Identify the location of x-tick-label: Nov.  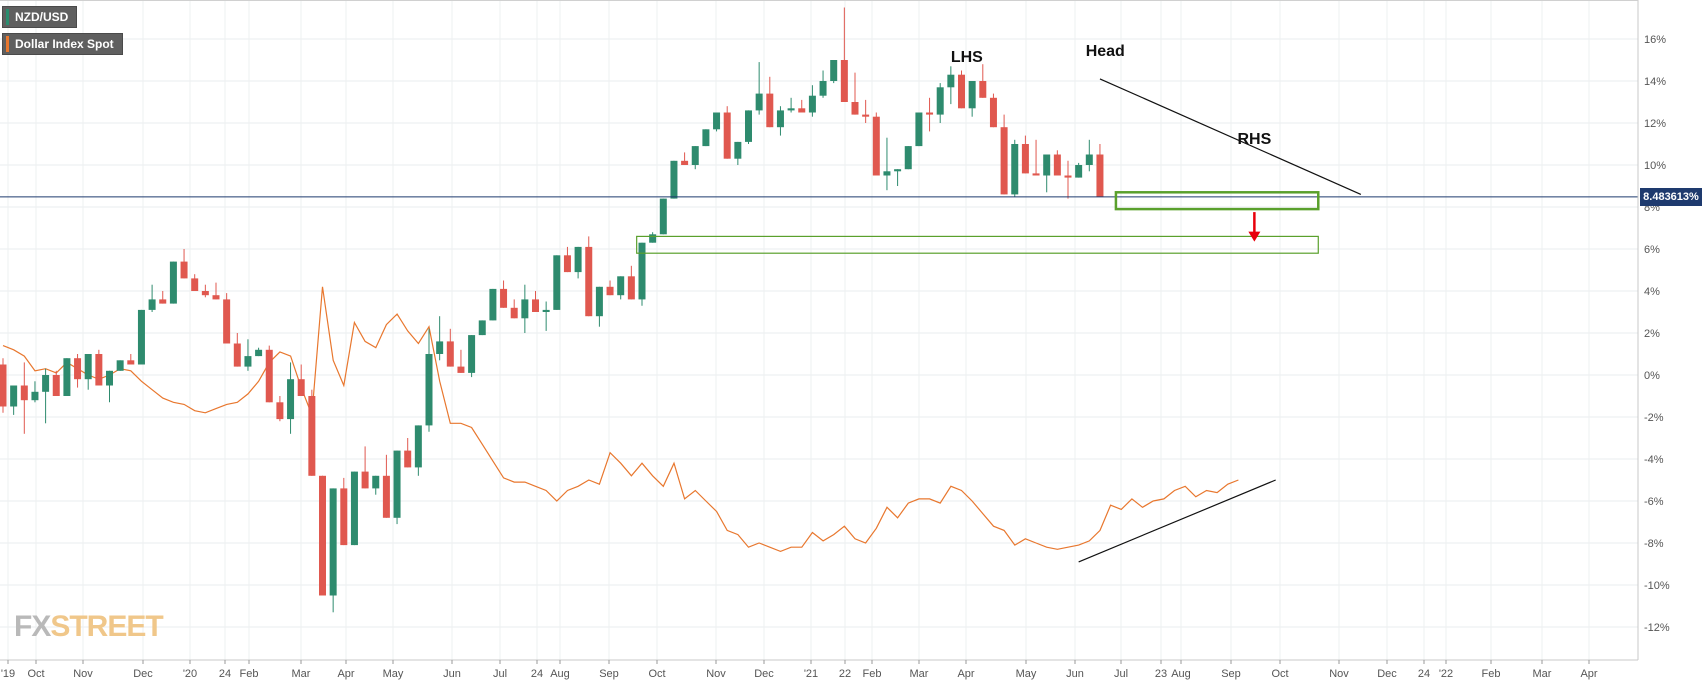
(83, 674).